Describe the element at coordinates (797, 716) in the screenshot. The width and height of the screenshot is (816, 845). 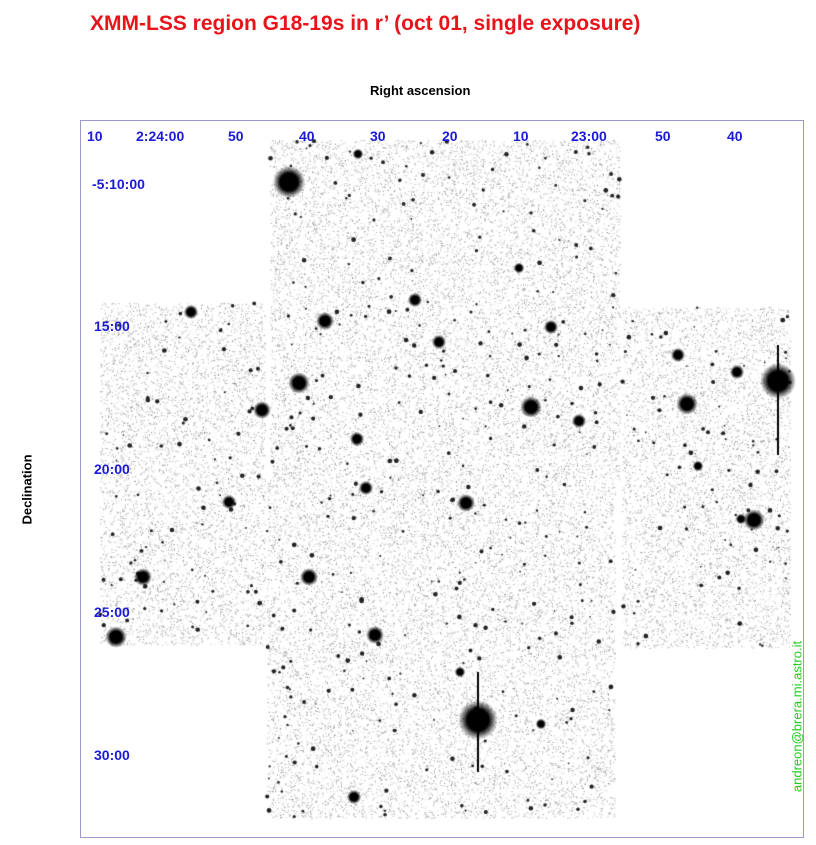
I see `credit-email: andreon@brera.mi.astro.it` at that location.